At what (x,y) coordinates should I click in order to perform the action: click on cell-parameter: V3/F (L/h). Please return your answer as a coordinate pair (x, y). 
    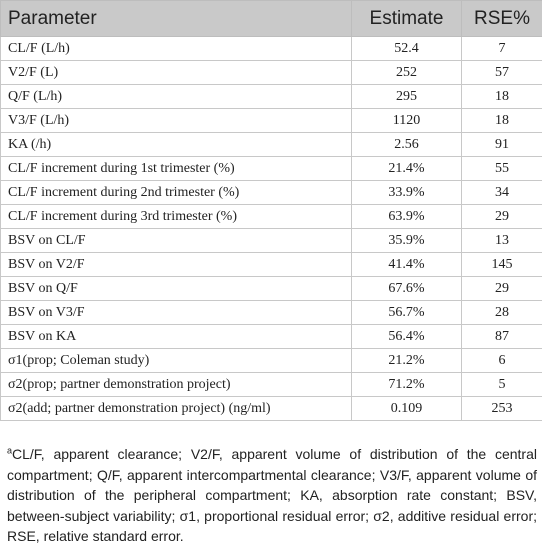
    Looking at the image, I should click on (176, 121).